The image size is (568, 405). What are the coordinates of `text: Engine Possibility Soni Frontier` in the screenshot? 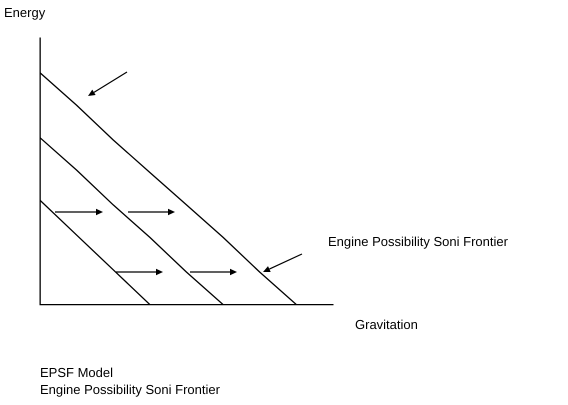 It's located at (130, 389).